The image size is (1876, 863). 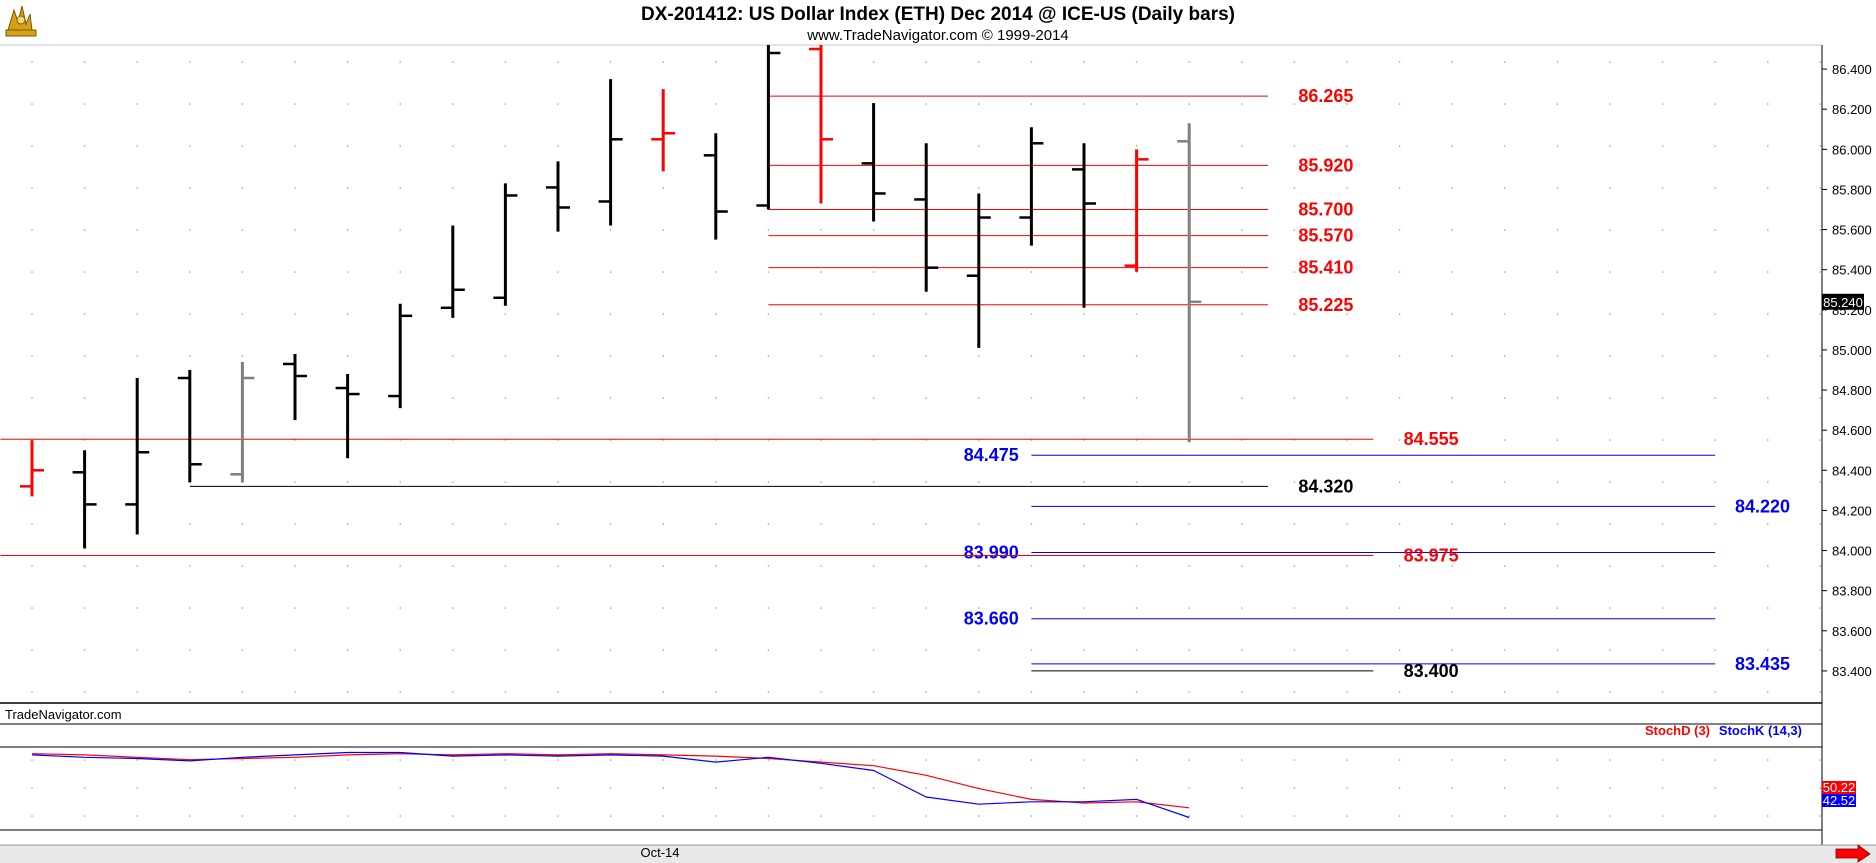 I want to click on logo-icon, so click(x=21, y=21).